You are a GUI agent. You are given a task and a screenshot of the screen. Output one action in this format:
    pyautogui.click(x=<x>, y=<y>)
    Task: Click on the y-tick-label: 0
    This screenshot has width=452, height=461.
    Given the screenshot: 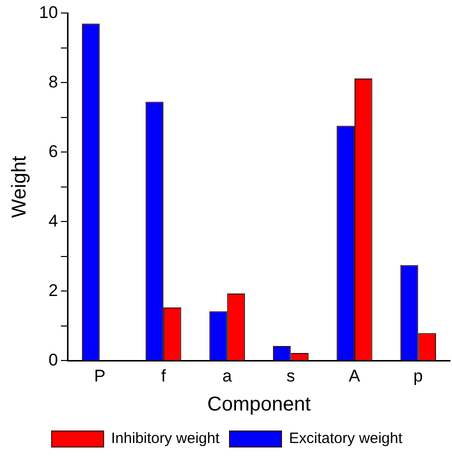 What is the action you would take?
    pyautogui.click(x=53, y=360)
    